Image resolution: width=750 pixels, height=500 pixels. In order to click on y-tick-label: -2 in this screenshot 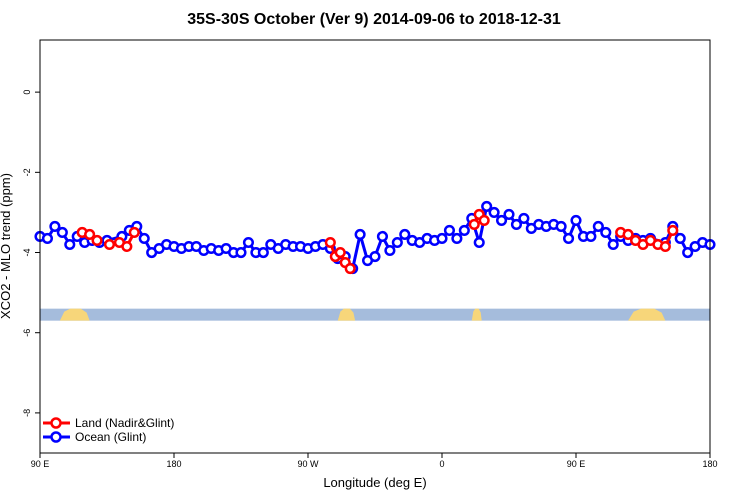, I will do `click(27, 172)`.